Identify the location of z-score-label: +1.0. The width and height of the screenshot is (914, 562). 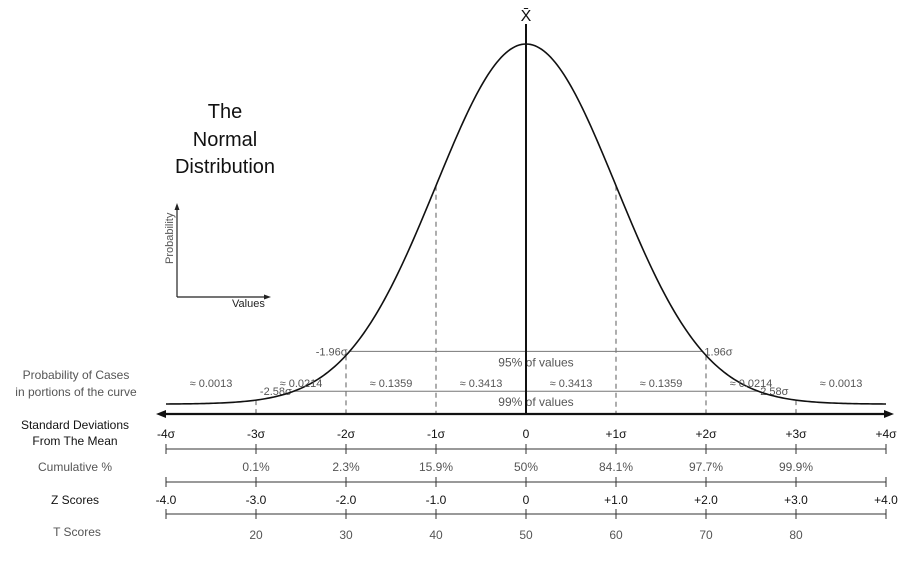
(616, 500).